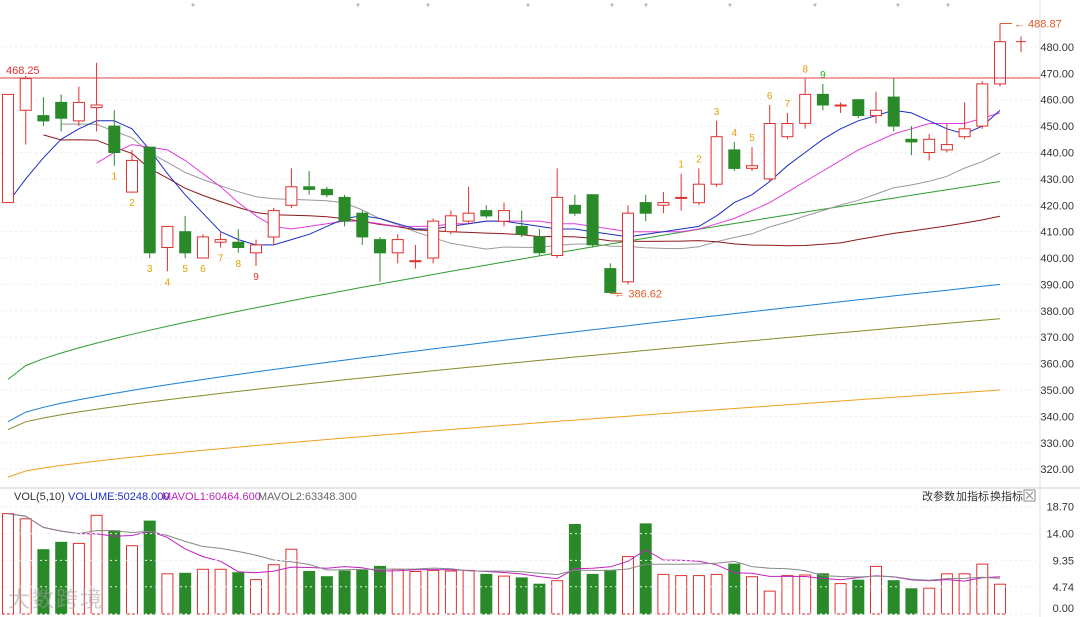  Describe the element at coordinates (239, 264) in the screenshot. I see `sequence-mark: 8` at that location.